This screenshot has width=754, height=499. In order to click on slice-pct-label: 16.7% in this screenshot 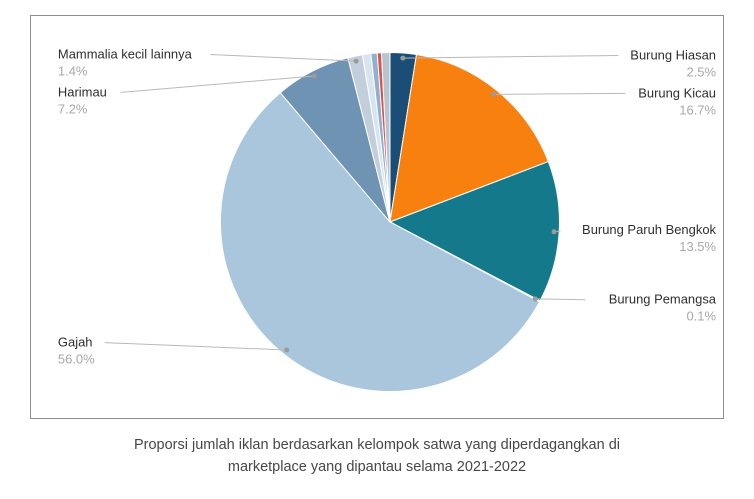, I will do `click(697, 109)`.